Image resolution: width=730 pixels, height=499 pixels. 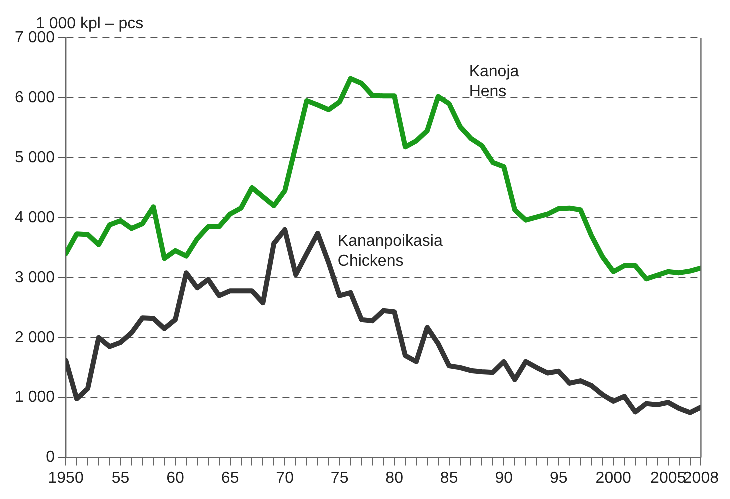 I want to click on y-tick-label: 6 000, so click(x=35, y=97).